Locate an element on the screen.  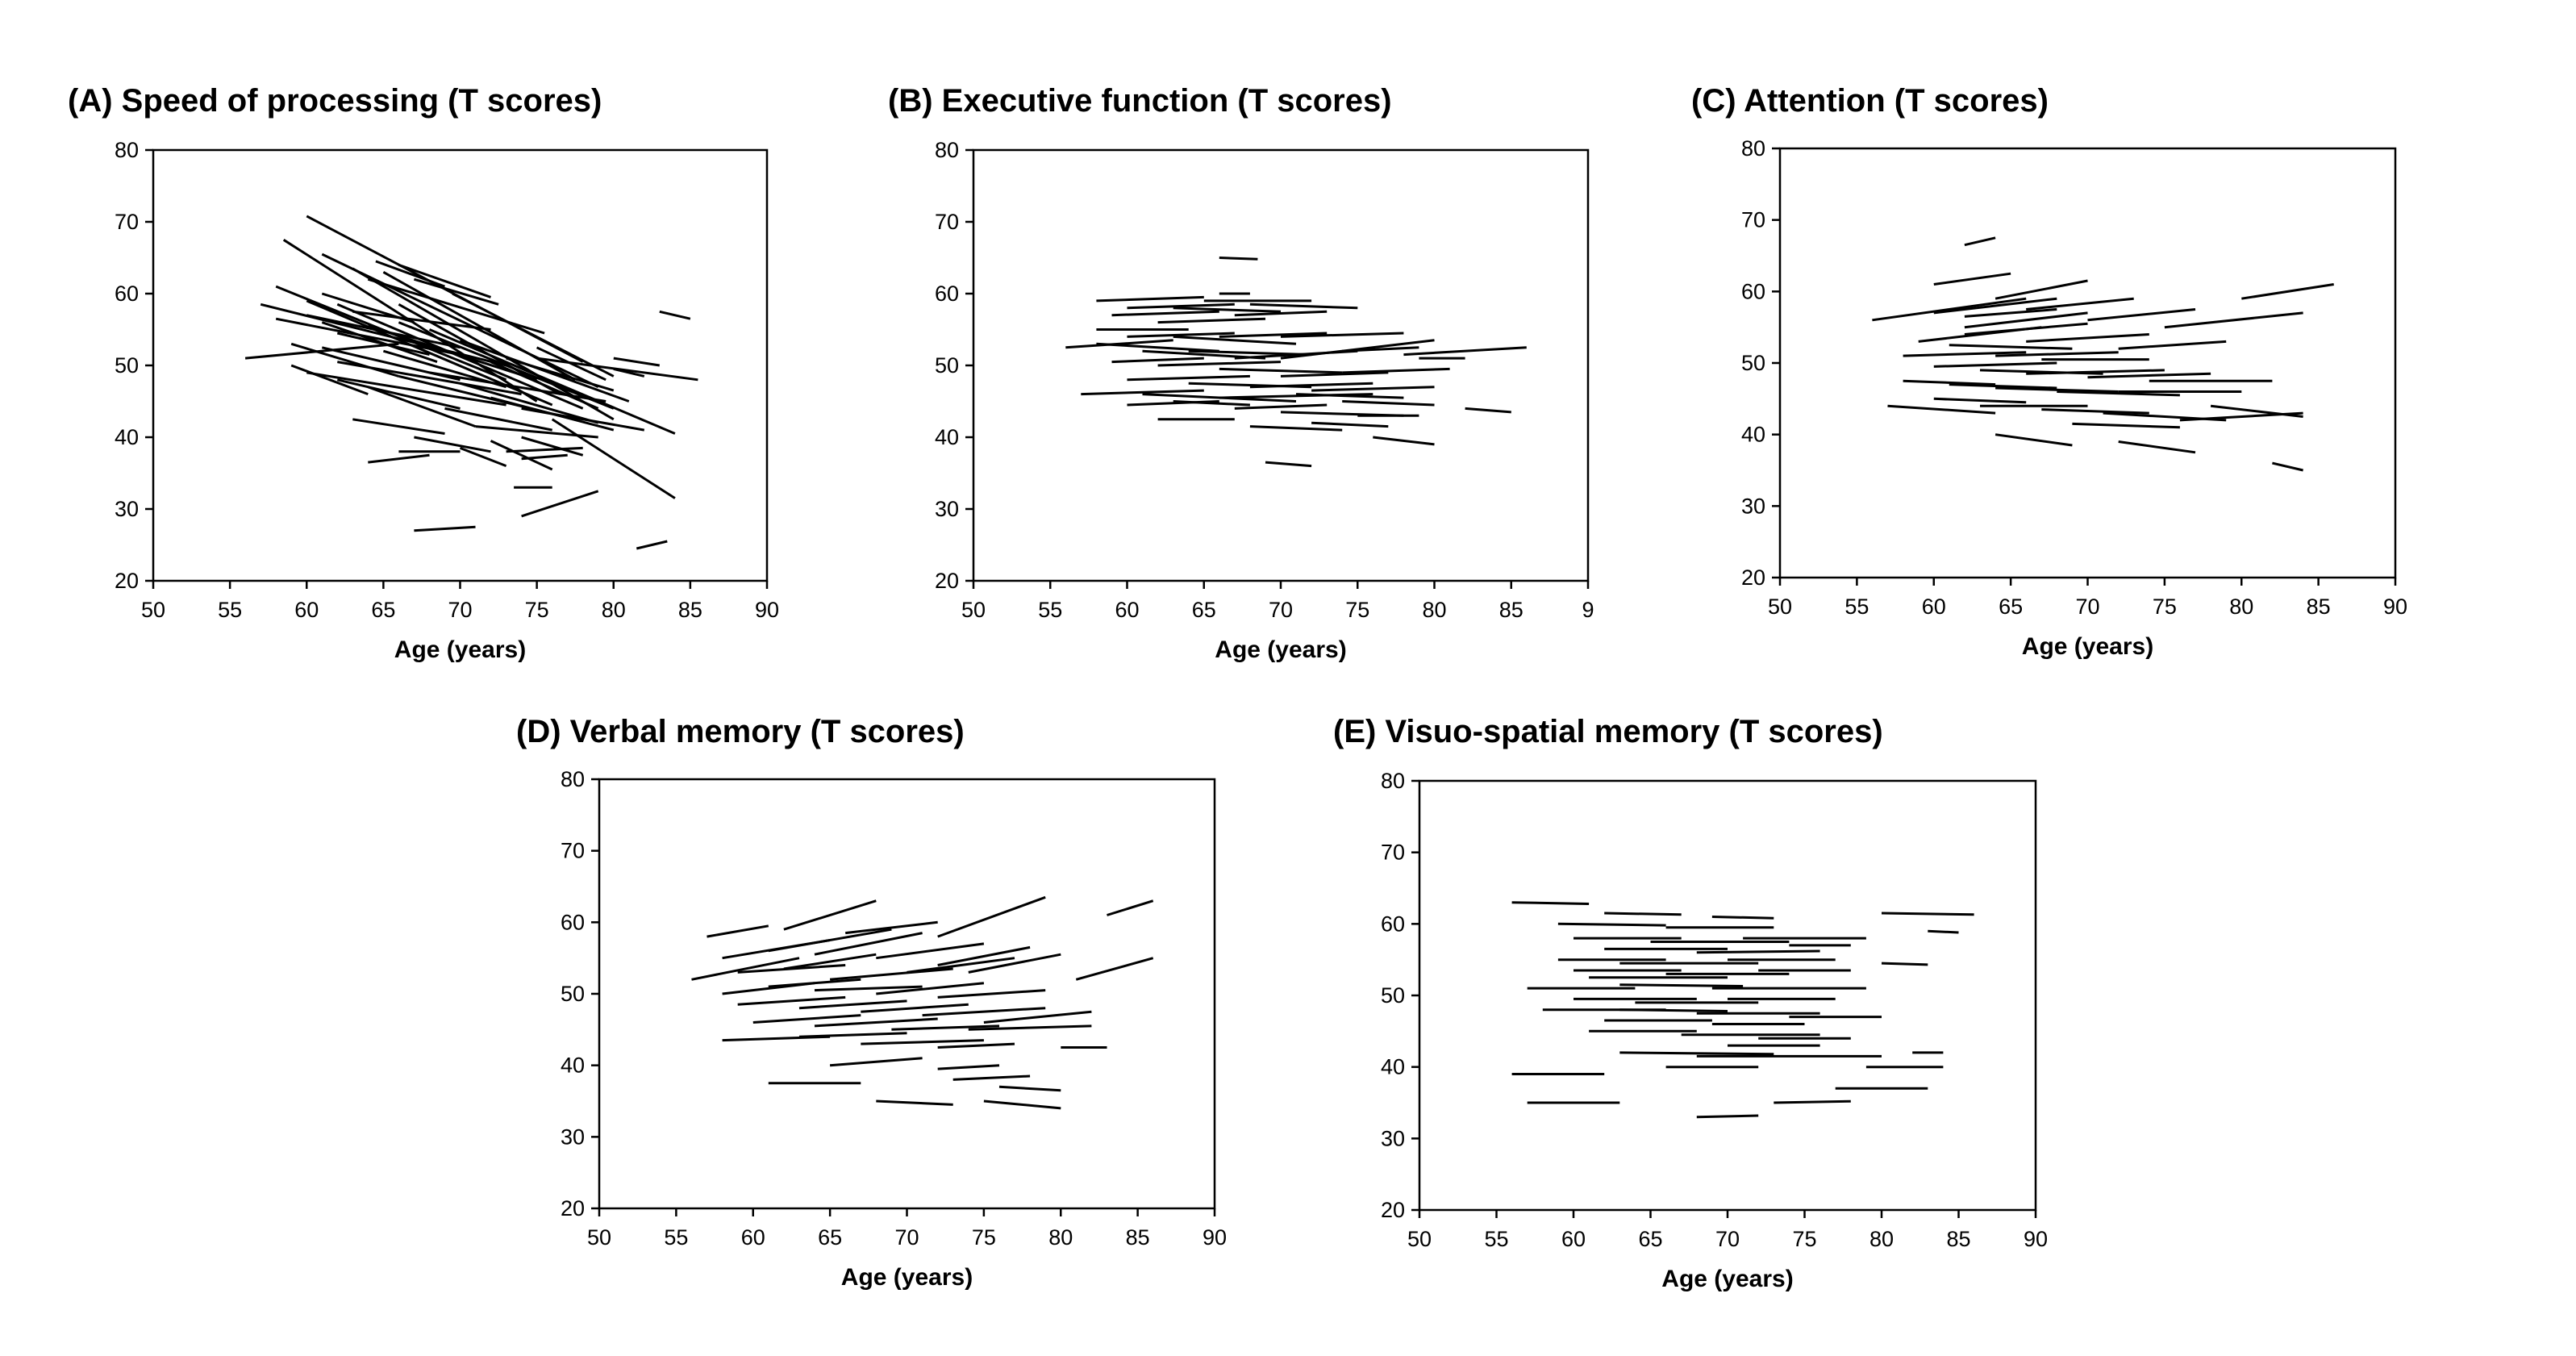
panel-c-y-tick-label: 70 is located at coordinates (1753, 220).